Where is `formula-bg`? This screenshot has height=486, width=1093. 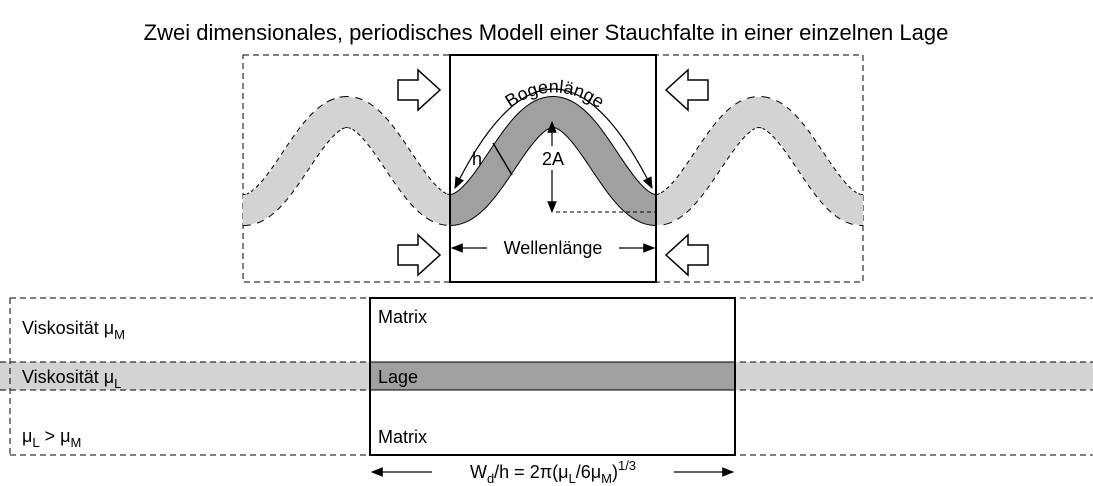
formula-bg is located at coordinates (553, 472).